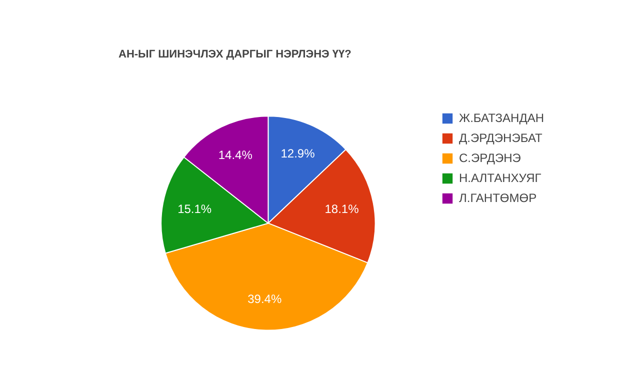 The image size is (621, 380). Describe the element at coordinates (342, 209) in the screenshot. I see `data-label: 18.1%` at that location.